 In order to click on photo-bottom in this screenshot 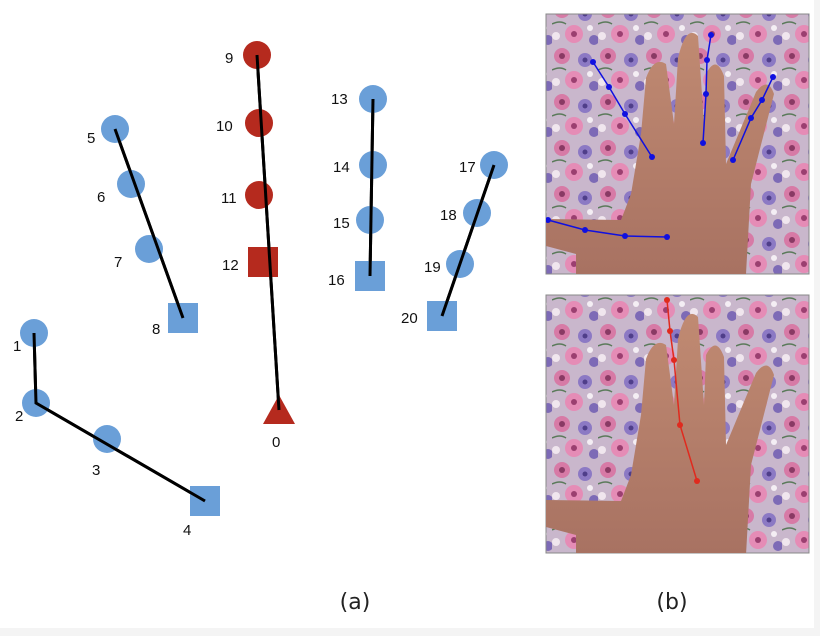, I will do `click(677, 424)`.